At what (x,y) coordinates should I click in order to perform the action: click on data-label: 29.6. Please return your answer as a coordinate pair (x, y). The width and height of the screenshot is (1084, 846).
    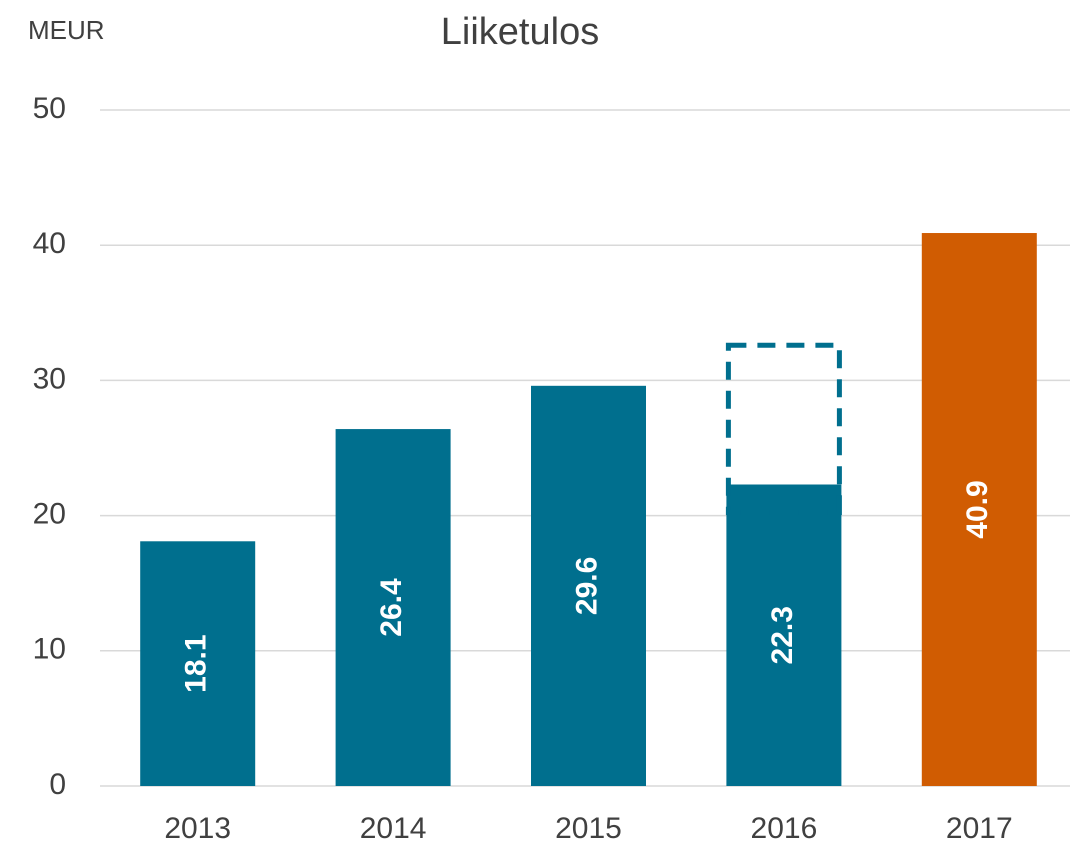
    Looking at the image, I should click on (586, 586).